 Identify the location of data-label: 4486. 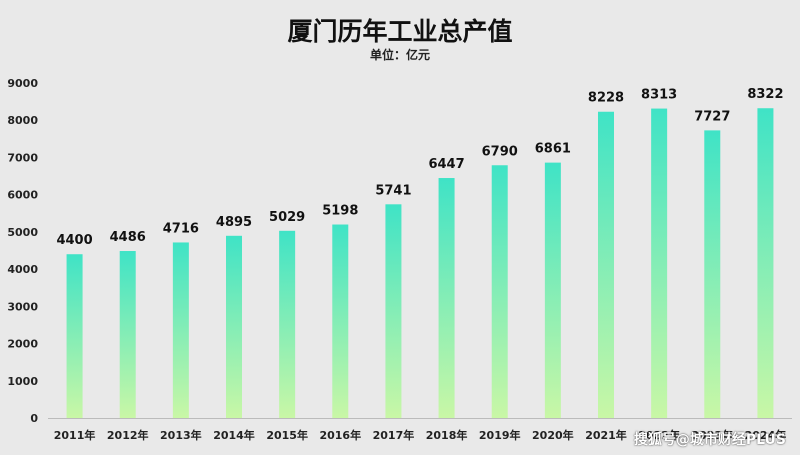
(128, 237).